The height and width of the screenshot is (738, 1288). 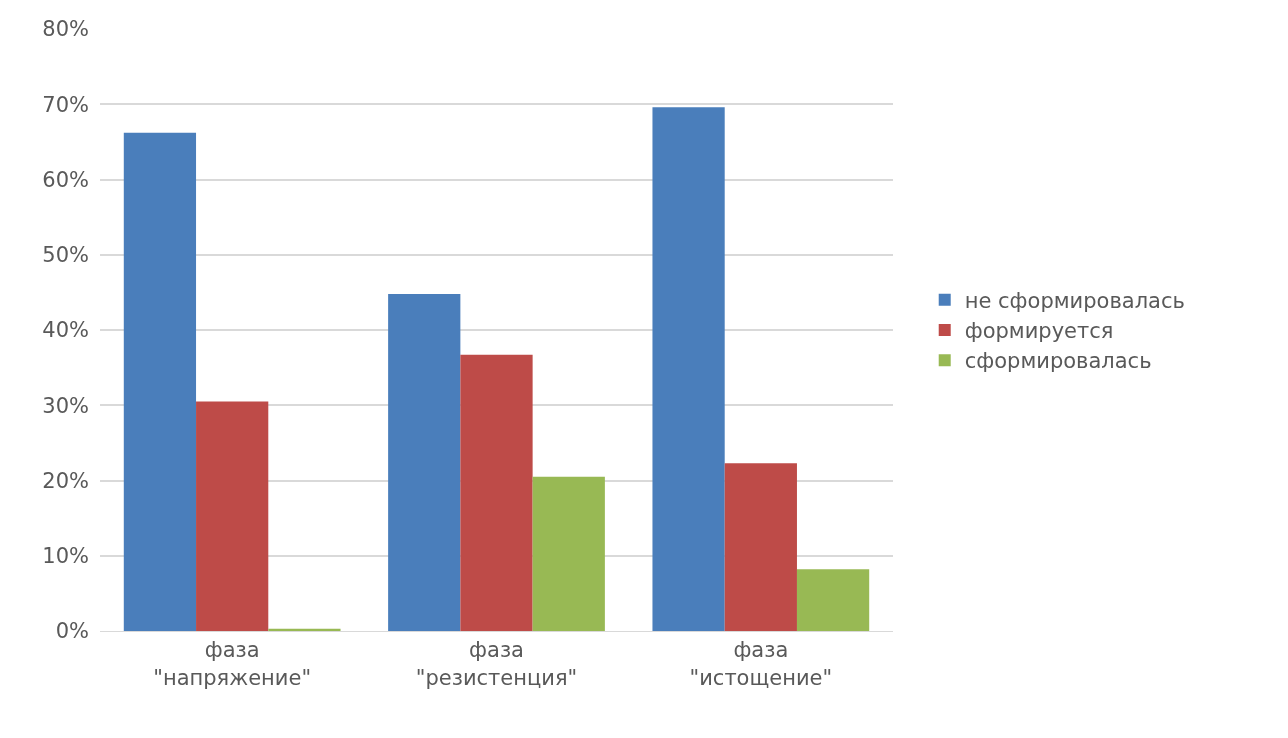 I want to click on y-tick-label: 30%, so click(x=65, y=405).